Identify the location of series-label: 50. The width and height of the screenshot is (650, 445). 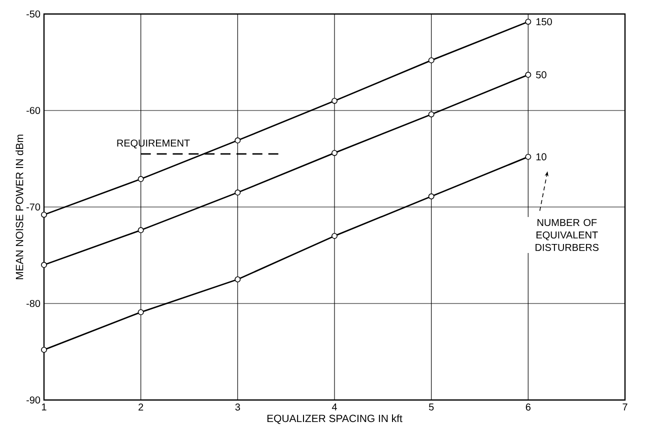
(541, 74).